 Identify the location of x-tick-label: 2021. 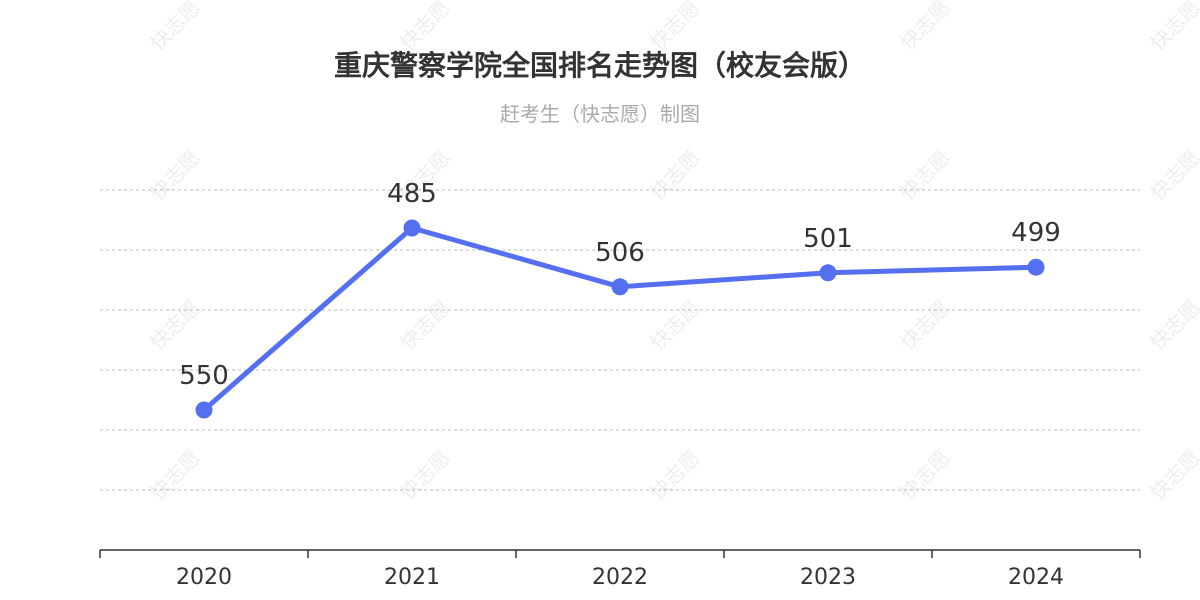
(412, 577).